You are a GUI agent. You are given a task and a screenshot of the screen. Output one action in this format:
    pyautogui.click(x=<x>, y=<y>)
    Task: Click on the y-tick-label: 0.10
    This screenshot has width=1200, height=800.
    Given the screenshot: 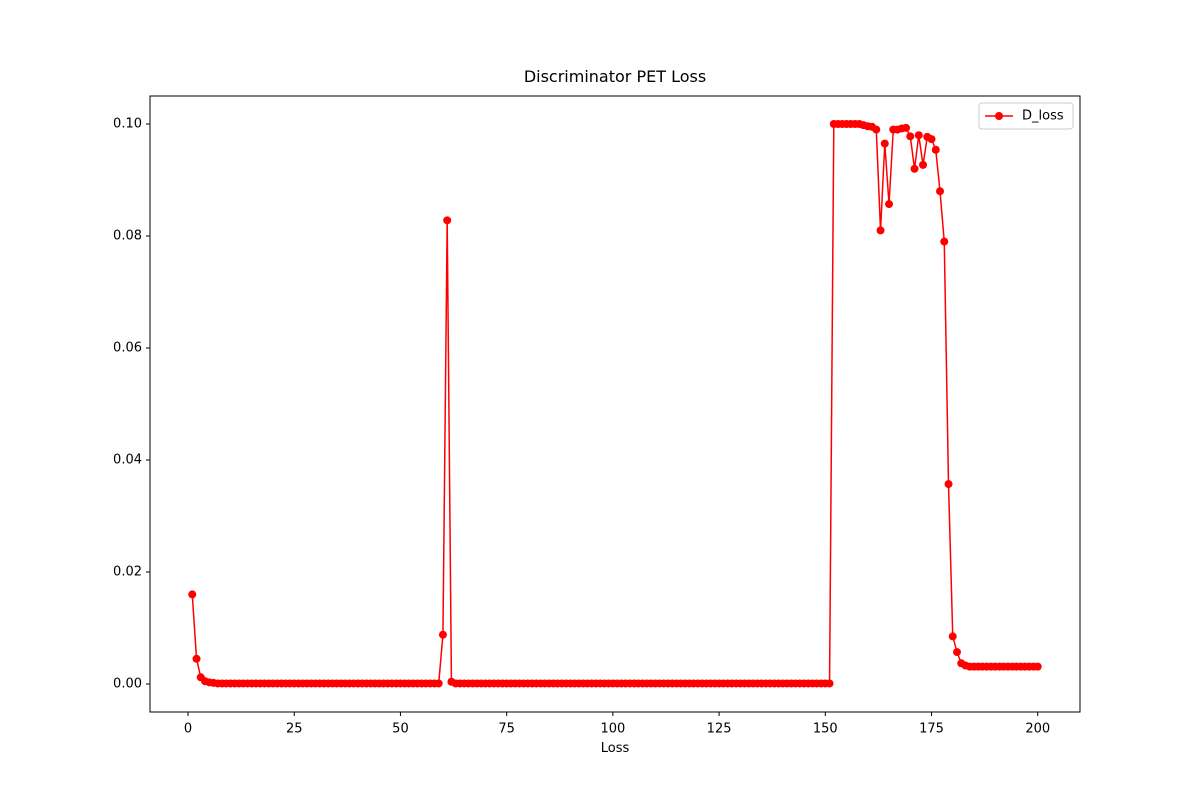 What is the action you would take?
    pyautogui.click(x=127, y=124)
    